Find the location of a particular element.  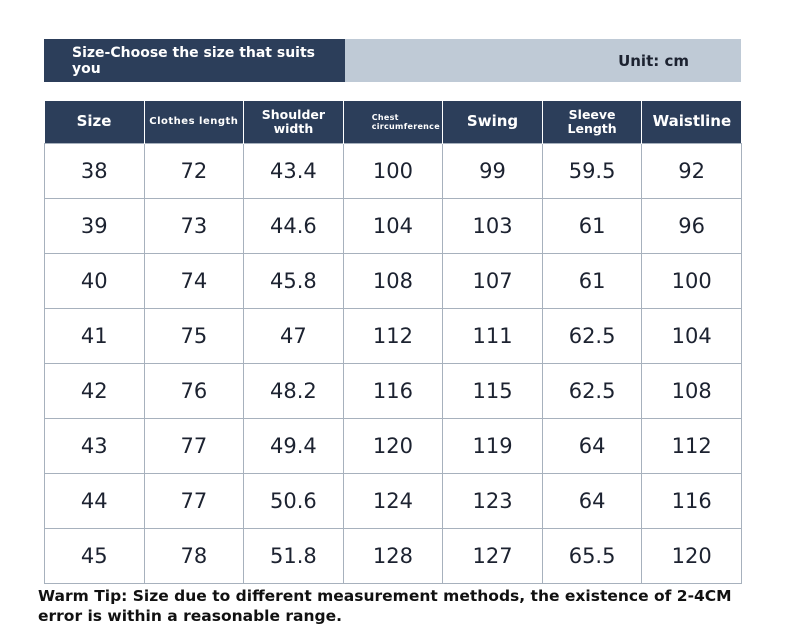

table-cell: 40 is located at coordinates (94, 281).